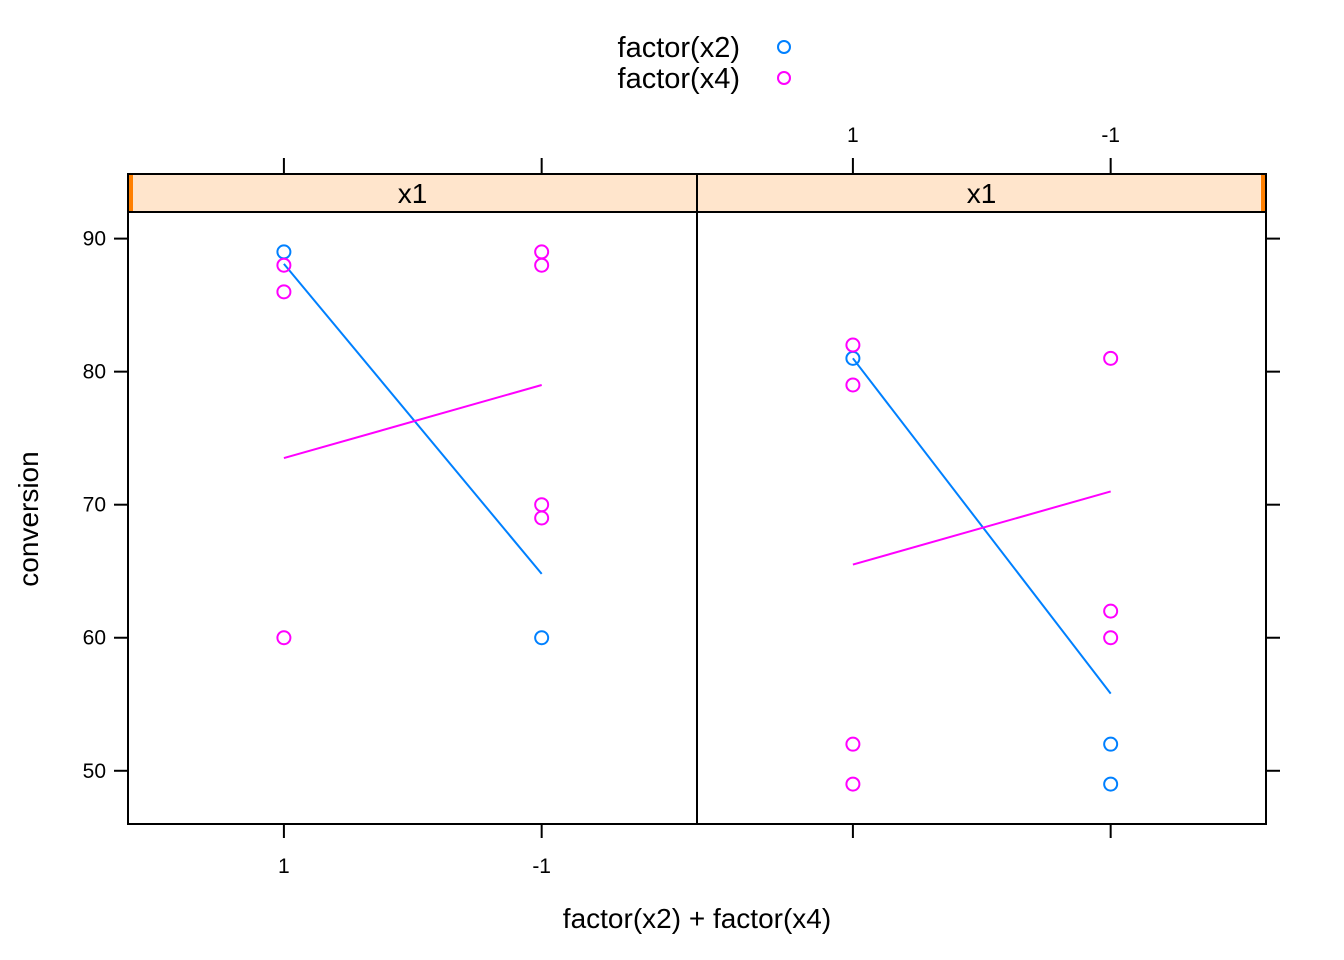  I want to click on legend: factor(x2)factor(x4), so click(704, 63).